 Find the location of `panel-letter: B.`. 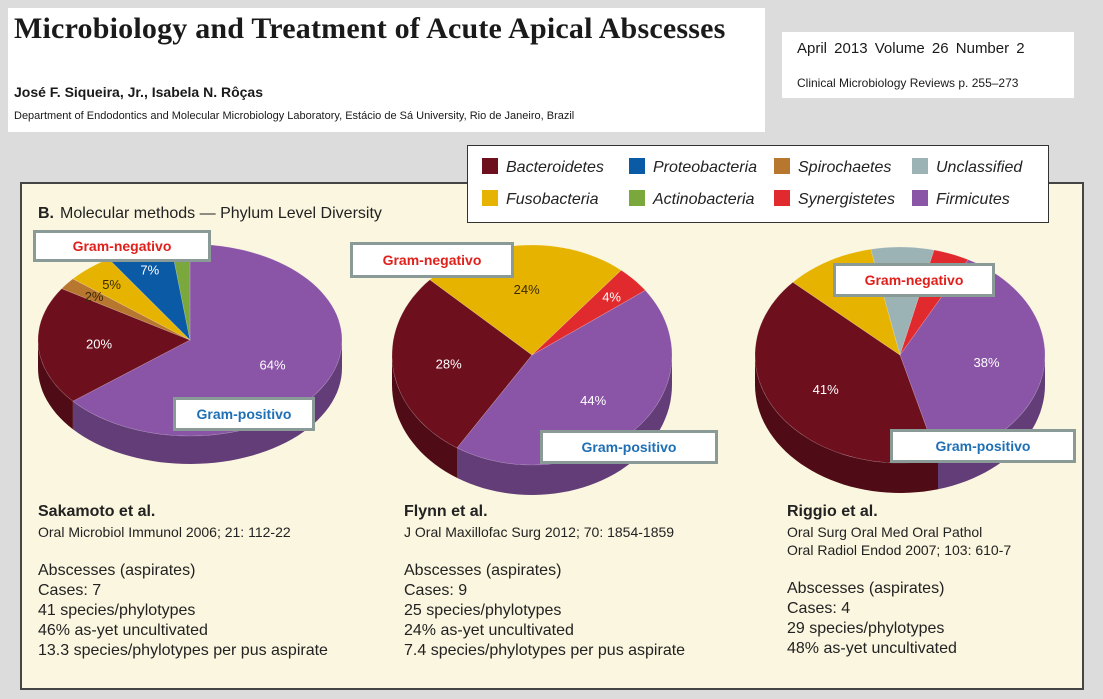

panel-letter: B. is located at coordinates (46, 213).